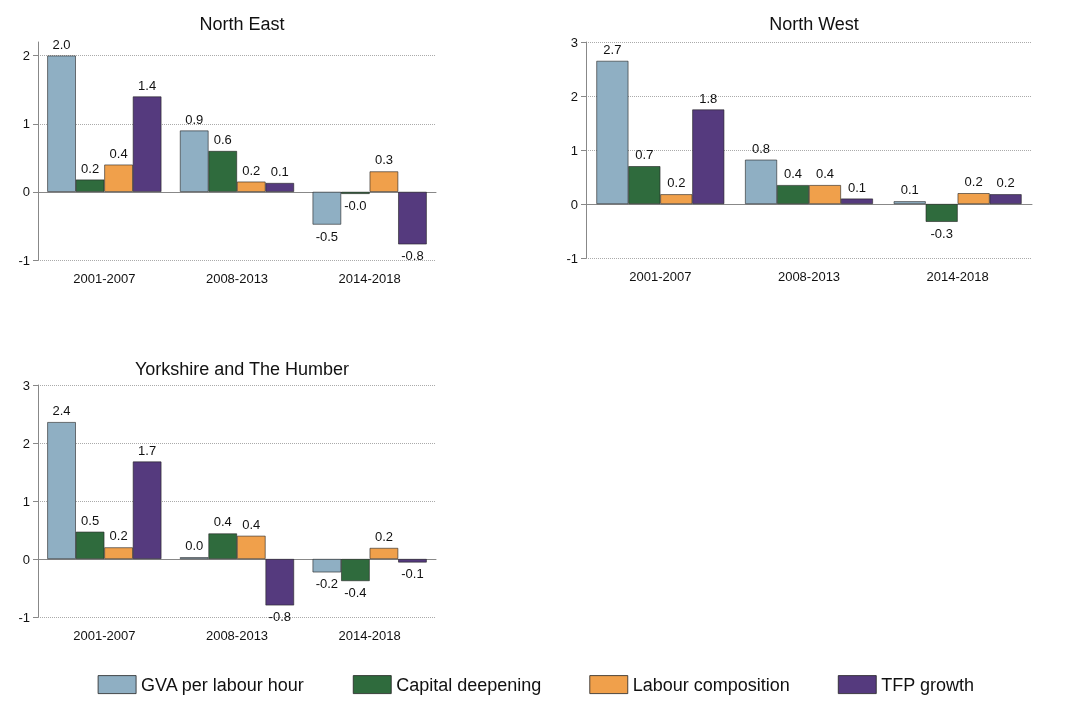  I want to click on data-label: -0.0, so click(355, 205).